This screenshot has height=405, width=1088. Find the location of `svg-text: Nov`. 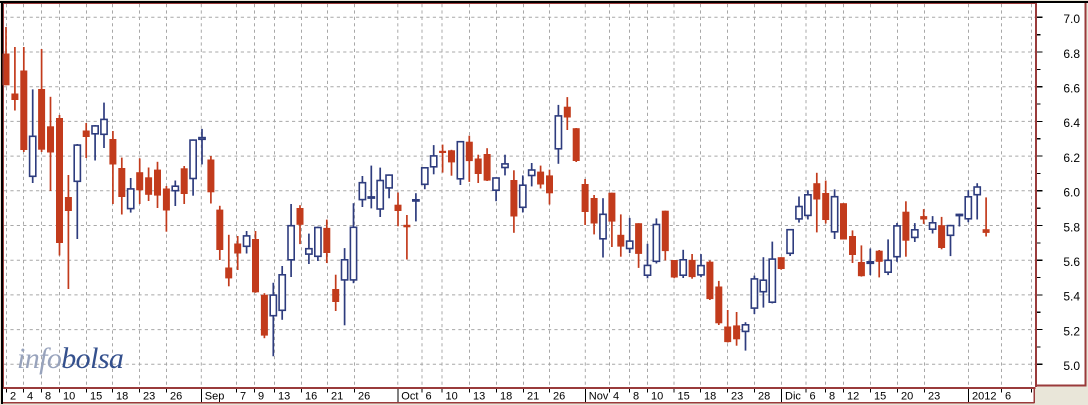

svg-text: Nov is located at coordinates (599, 397).